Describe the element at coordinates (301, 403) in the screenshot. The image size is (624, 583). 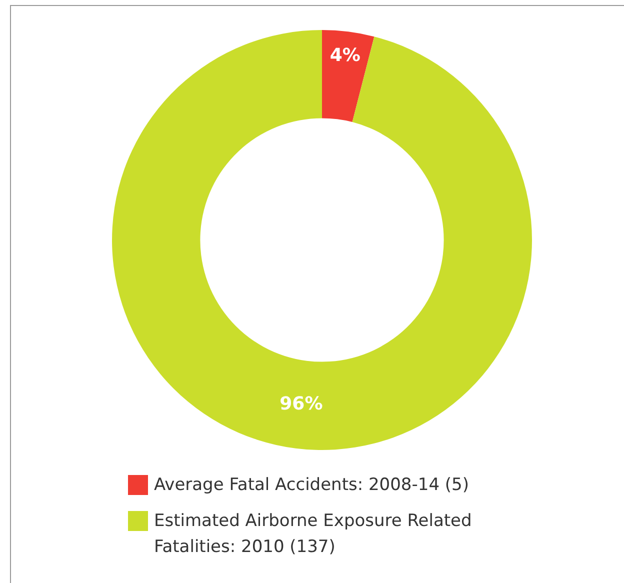
I see `data-label: 96%` at that location.